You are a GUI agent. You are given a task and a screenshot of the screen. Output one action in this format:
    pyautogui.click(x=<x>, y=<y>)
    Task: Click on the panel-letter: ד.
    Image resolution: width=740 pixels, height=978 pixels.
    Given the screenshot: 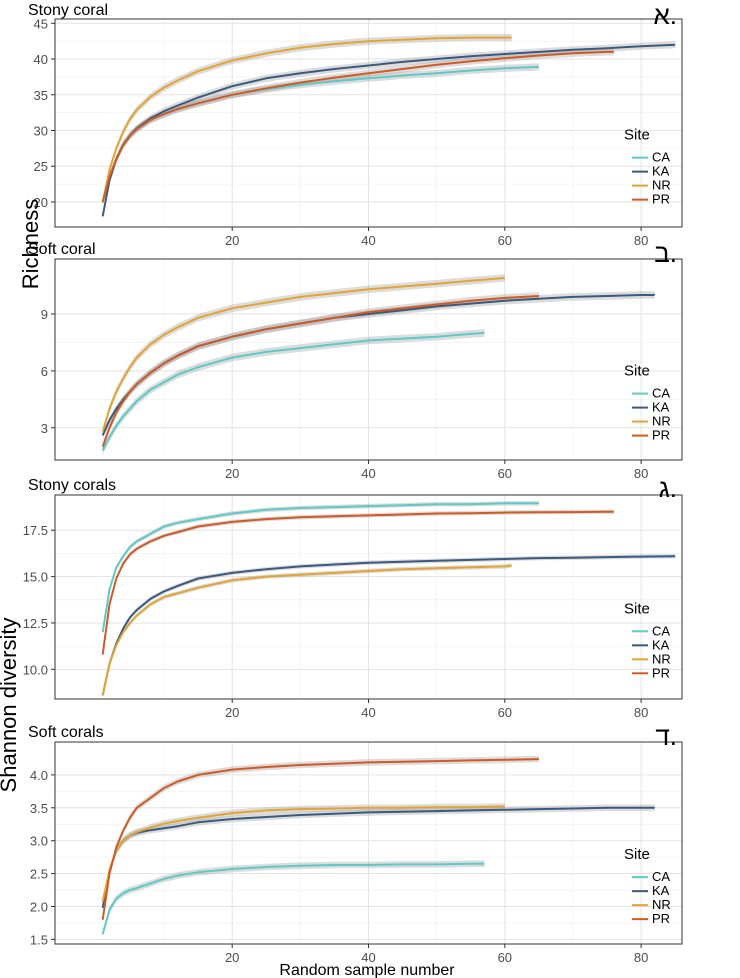 What is the action you would take?
    pyautogui.click(x=666, y=736)
    